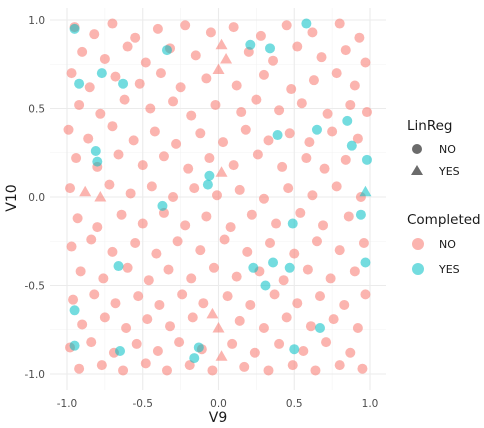  Describe the element at coordinates (12, 197) in the screenshot. I see `y-axis-title: V10` at that location.